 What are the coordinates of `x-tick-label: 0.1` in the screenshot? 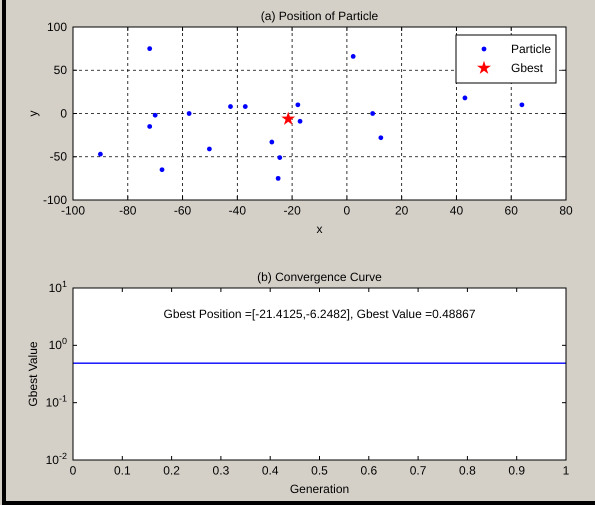 It's located at (122, 471).